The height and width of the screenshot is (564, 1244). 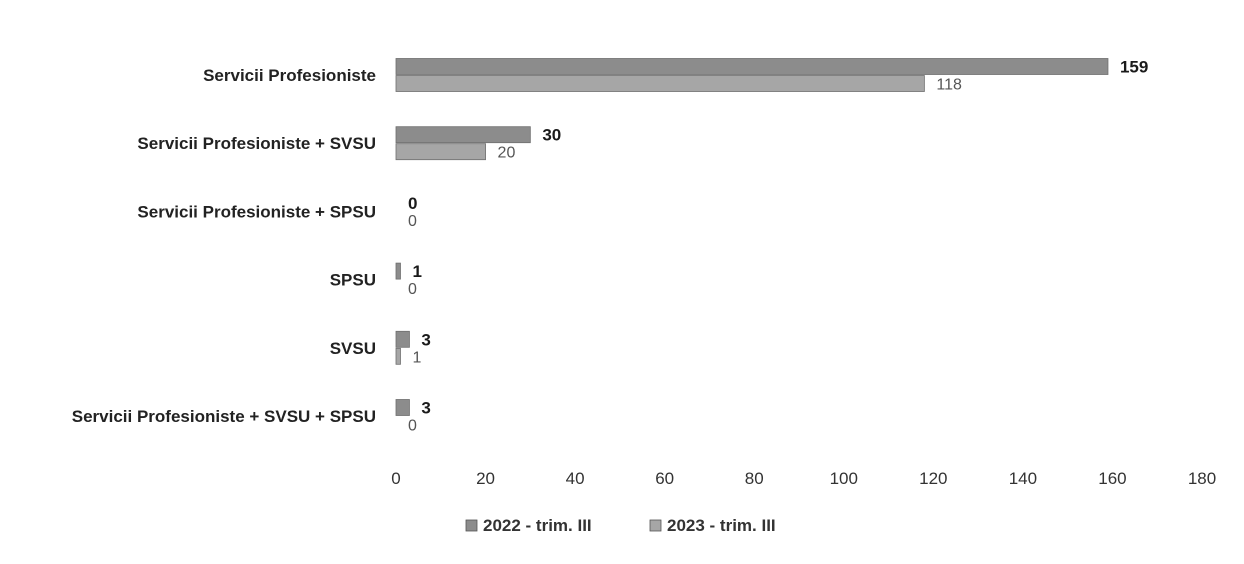 I want to click on x-tick-label: 0, so click(x=395, y=478).